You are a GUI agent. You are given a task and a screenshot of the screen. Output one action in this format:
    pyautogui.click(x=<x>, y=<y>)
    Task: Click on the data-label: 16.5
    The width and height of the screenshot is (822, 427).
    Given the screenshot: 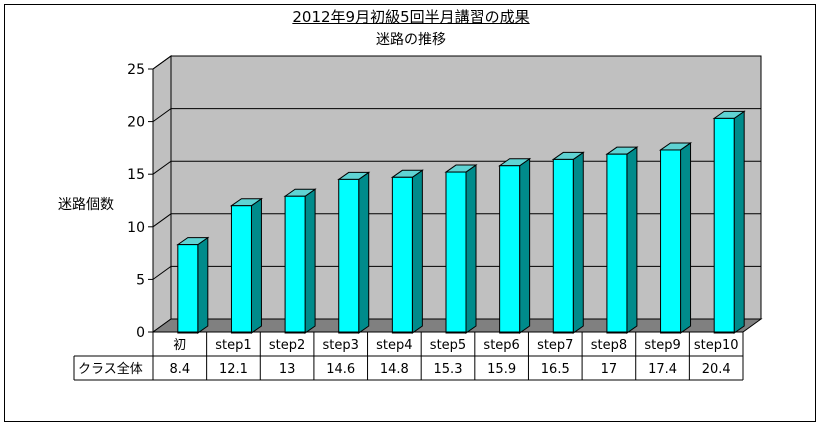 What is the action you would take?
    pyautogui.click(x=555, y=369)
    